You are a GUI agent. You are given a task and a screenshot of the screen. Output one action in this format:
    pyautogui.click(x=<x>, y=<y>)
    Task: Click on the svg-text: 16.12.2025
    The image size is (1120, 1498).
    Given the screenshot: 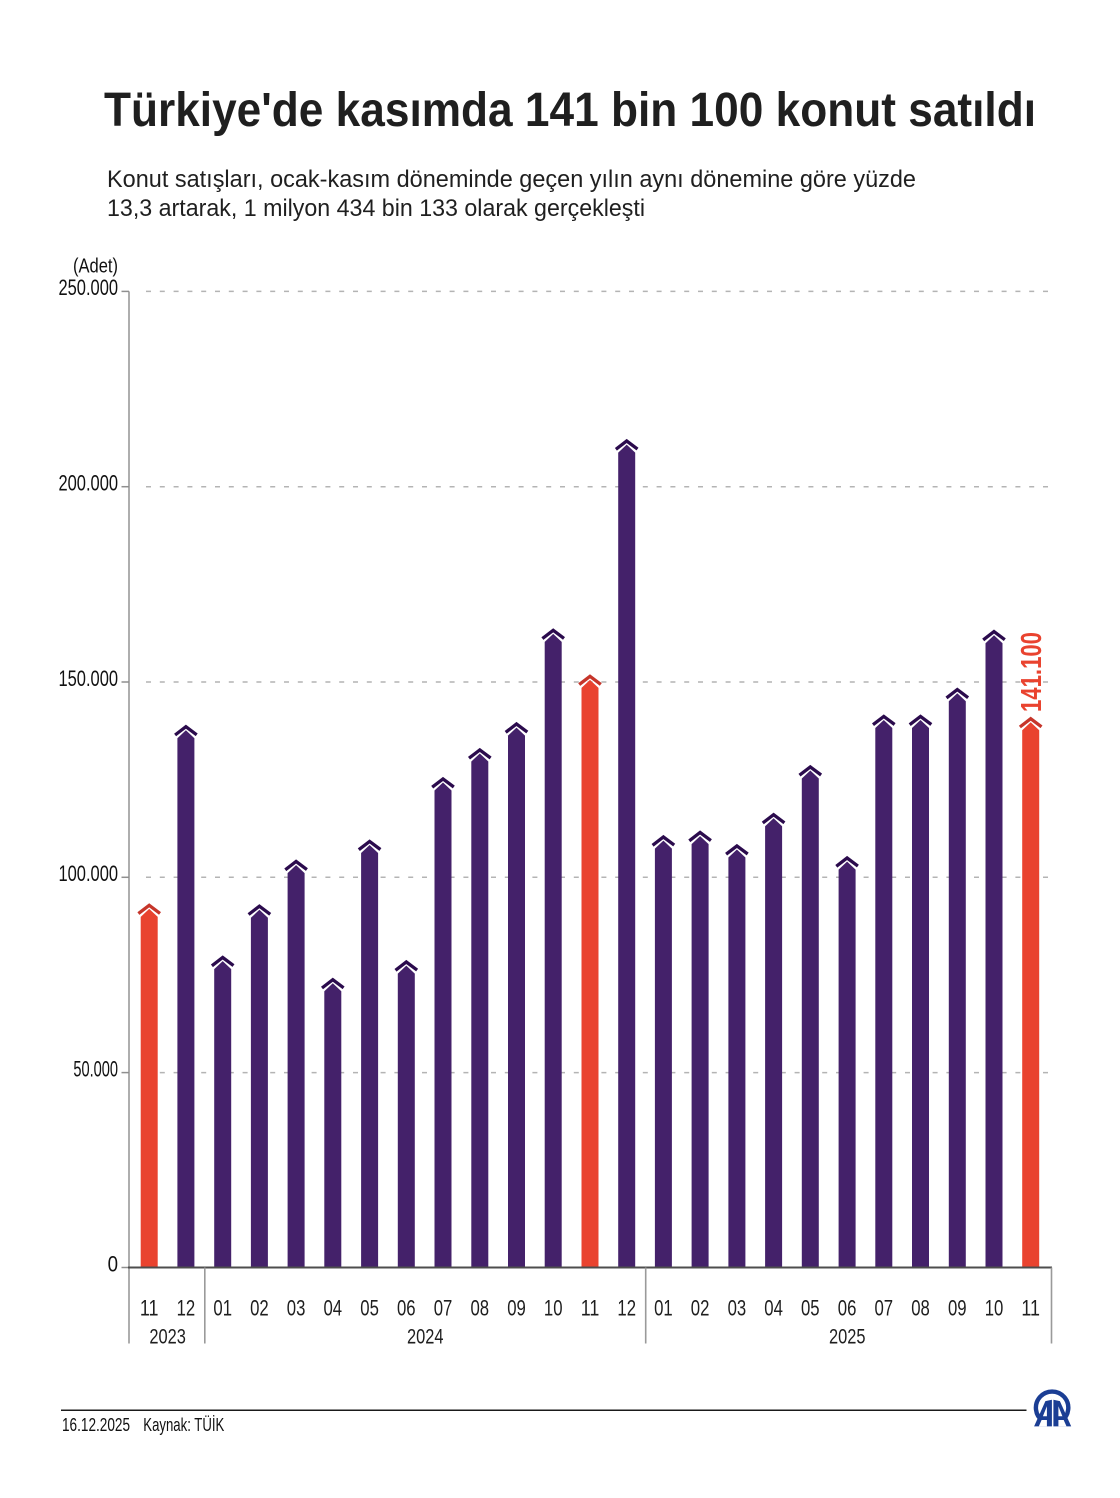 What is the action you would take?
    pyautogui.click(x=96, y=1424)
    